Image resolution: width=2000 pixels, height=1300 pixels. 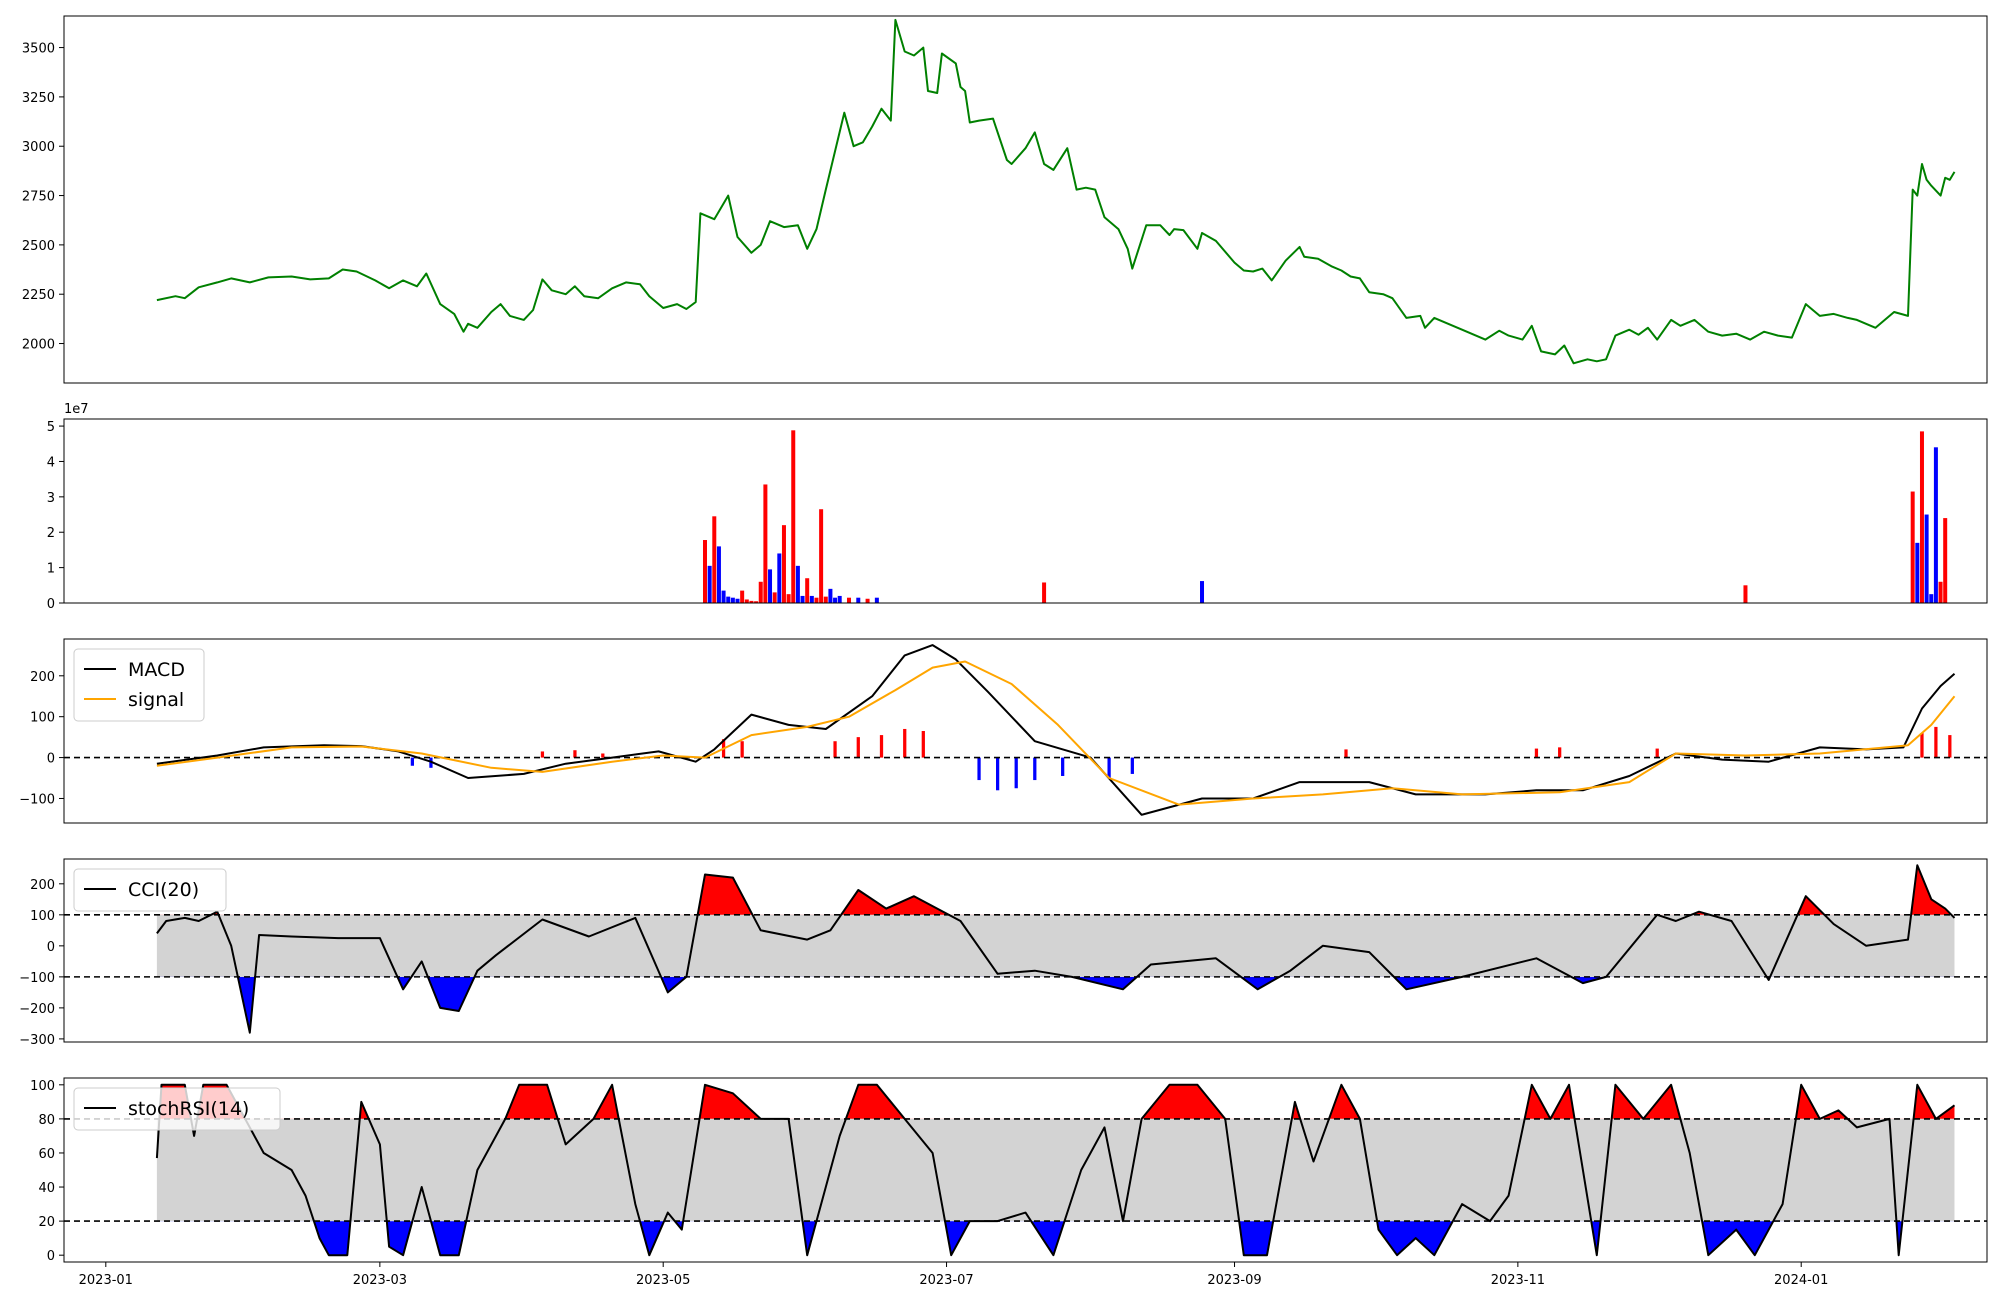 I want to click on legend: CCI(20), so click(x=150, y=890).